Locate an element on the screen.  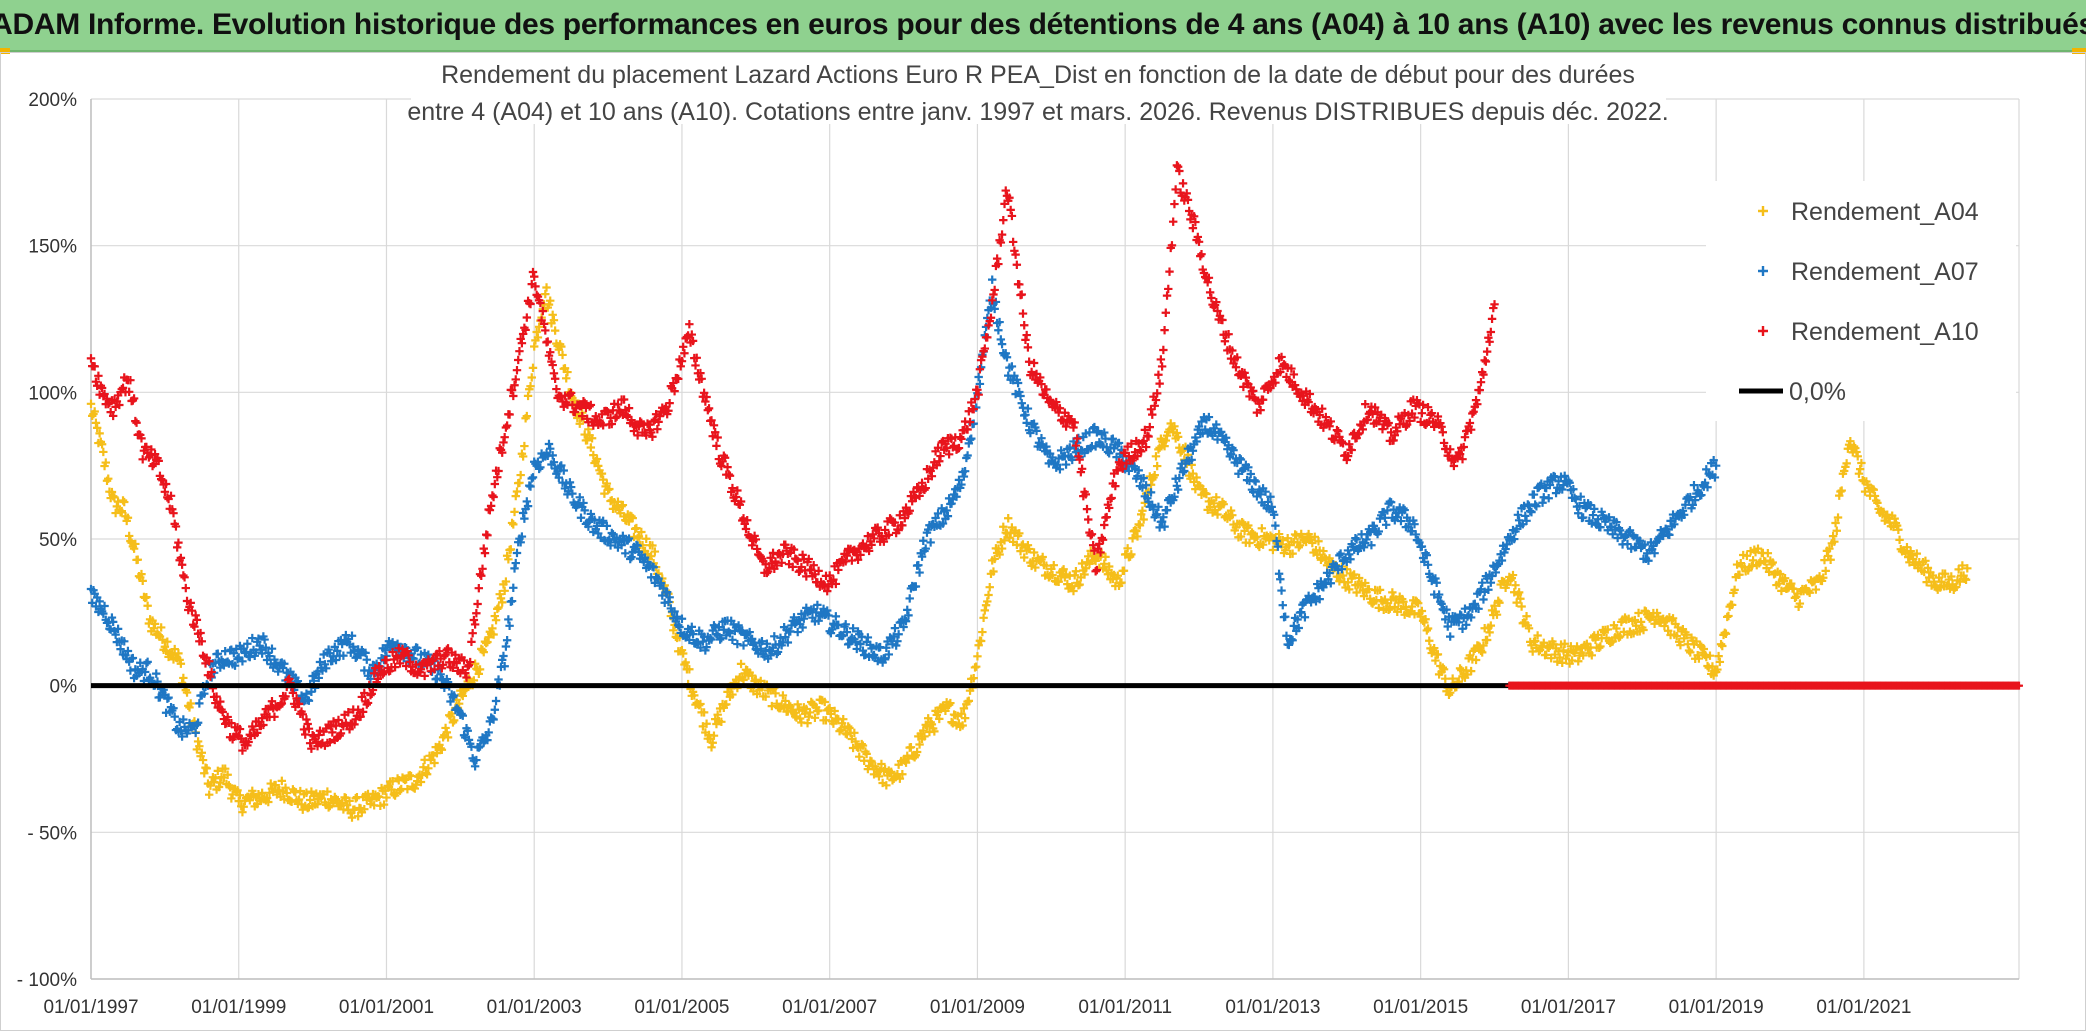
y-tick-label: - 50% is located at coordinates (52, 833).